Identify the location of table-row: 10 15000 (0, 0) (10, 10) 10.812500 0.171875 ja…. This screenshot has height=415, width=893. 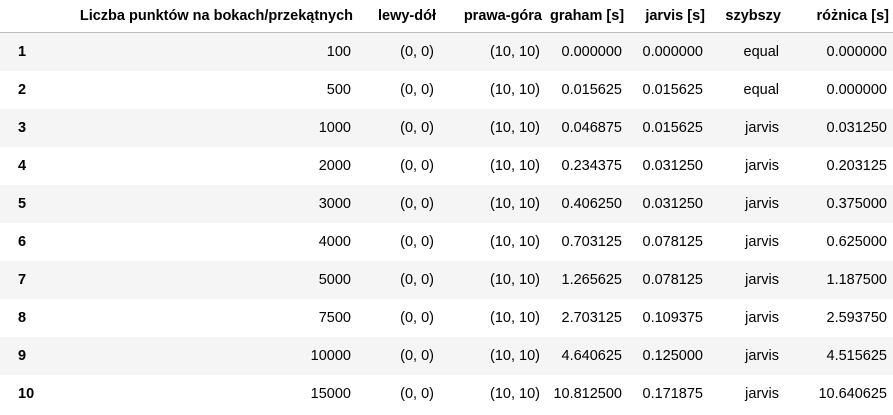
(446, 393).